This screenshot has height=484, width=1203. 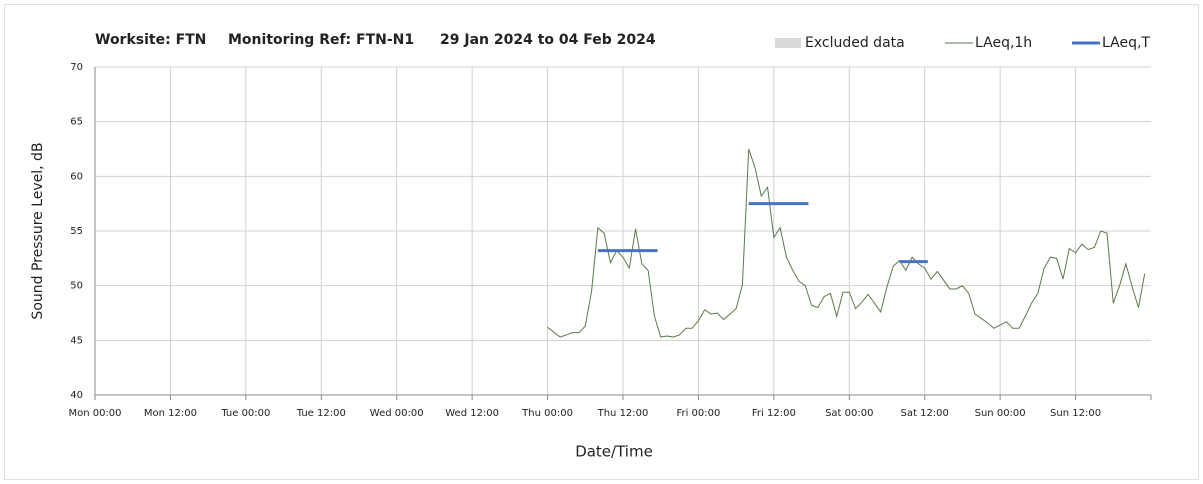 I want to click on y-axis-label: Sound Pressure Level, dB, so click(x=38, y=230).